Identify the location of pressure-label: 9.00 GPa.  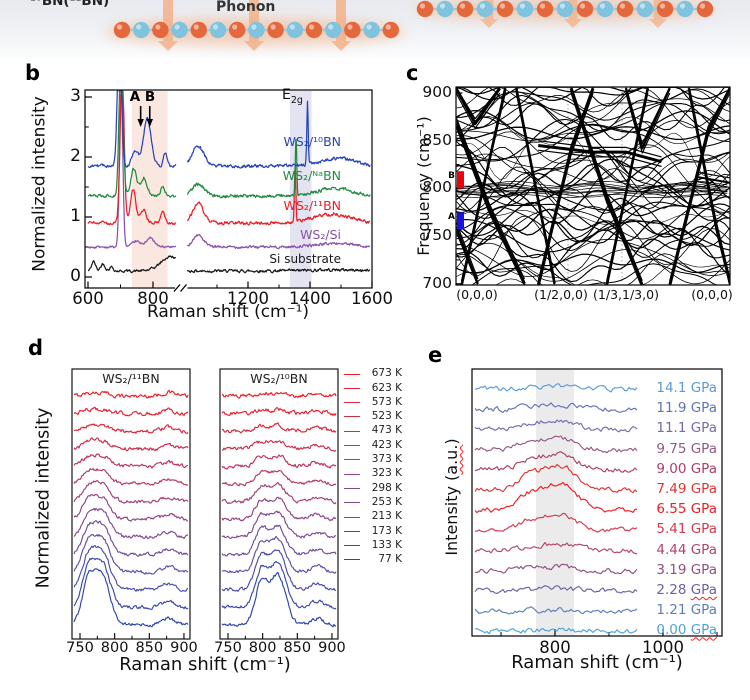
(678, 468).